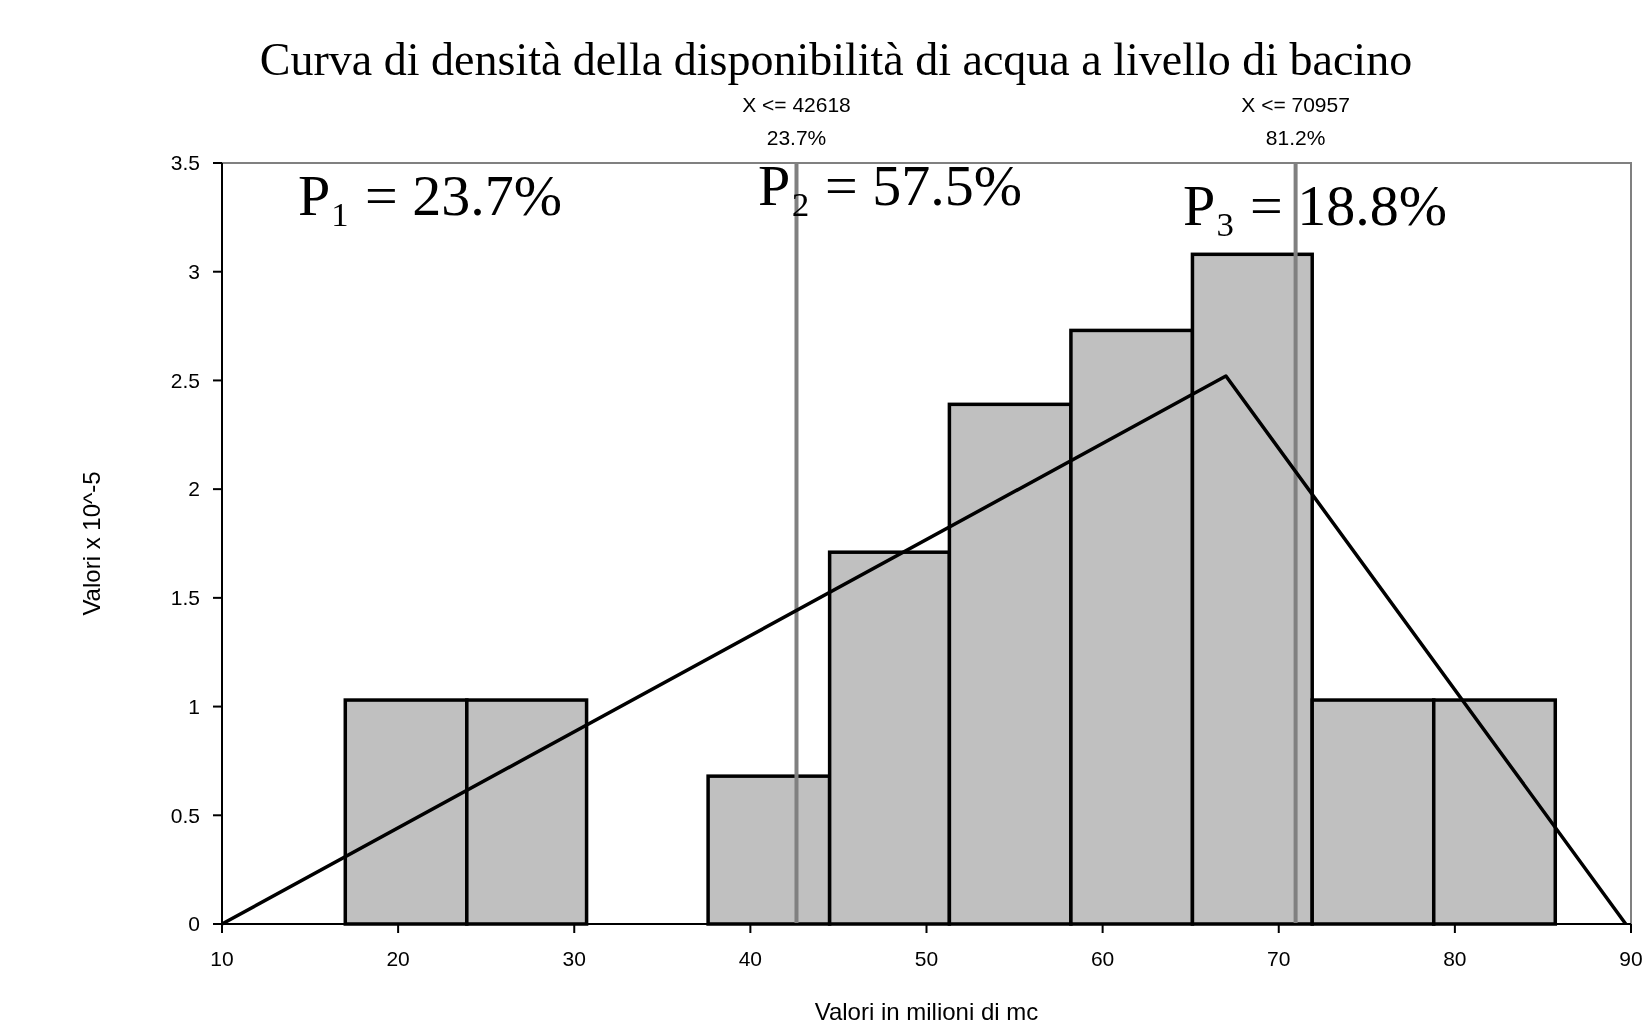 This screenshot has height=1033, width=1652. I want to click on y-tick-label: 0, so click(194, 924).